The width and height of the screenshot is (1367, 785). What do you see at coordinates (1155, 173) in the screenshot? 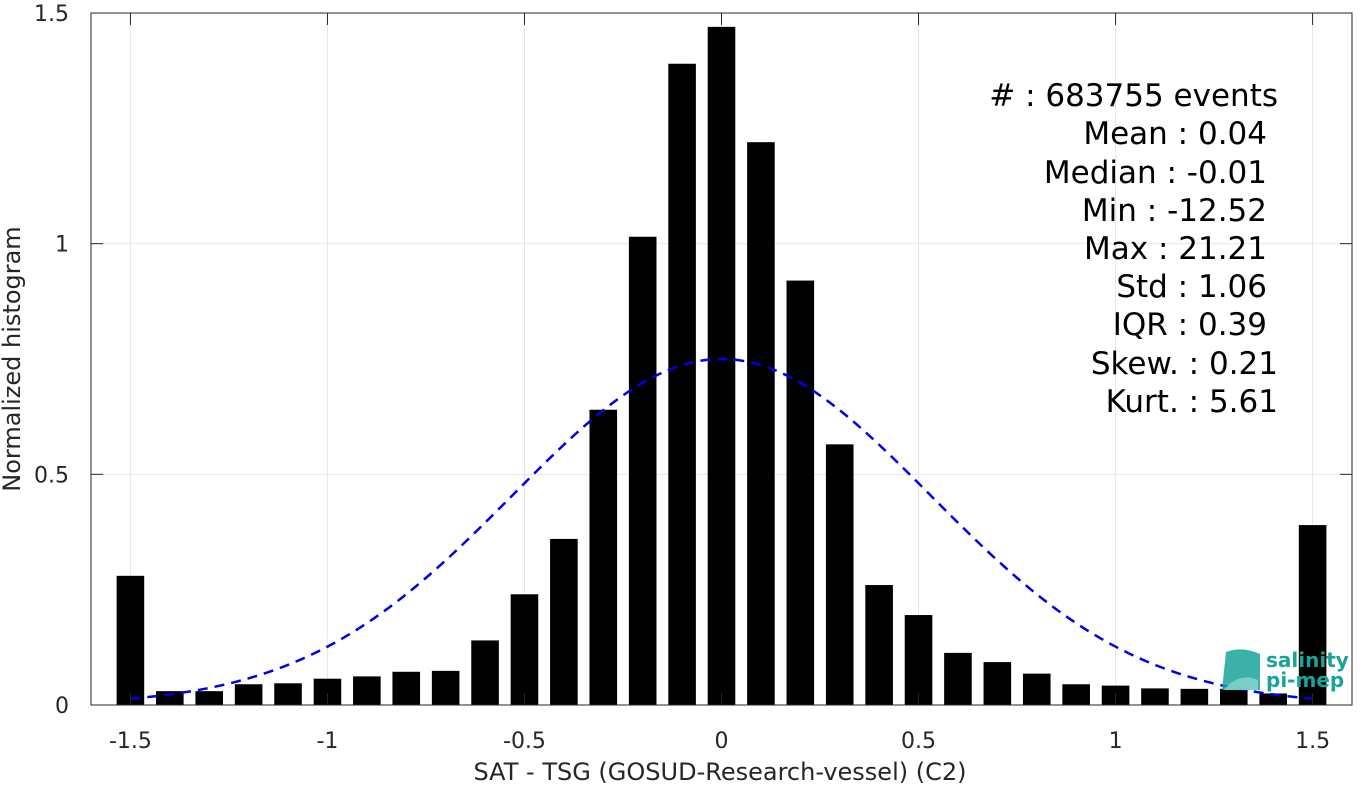
I see `stat-median: Median : -0.01` at bounding box center [1155, 173].